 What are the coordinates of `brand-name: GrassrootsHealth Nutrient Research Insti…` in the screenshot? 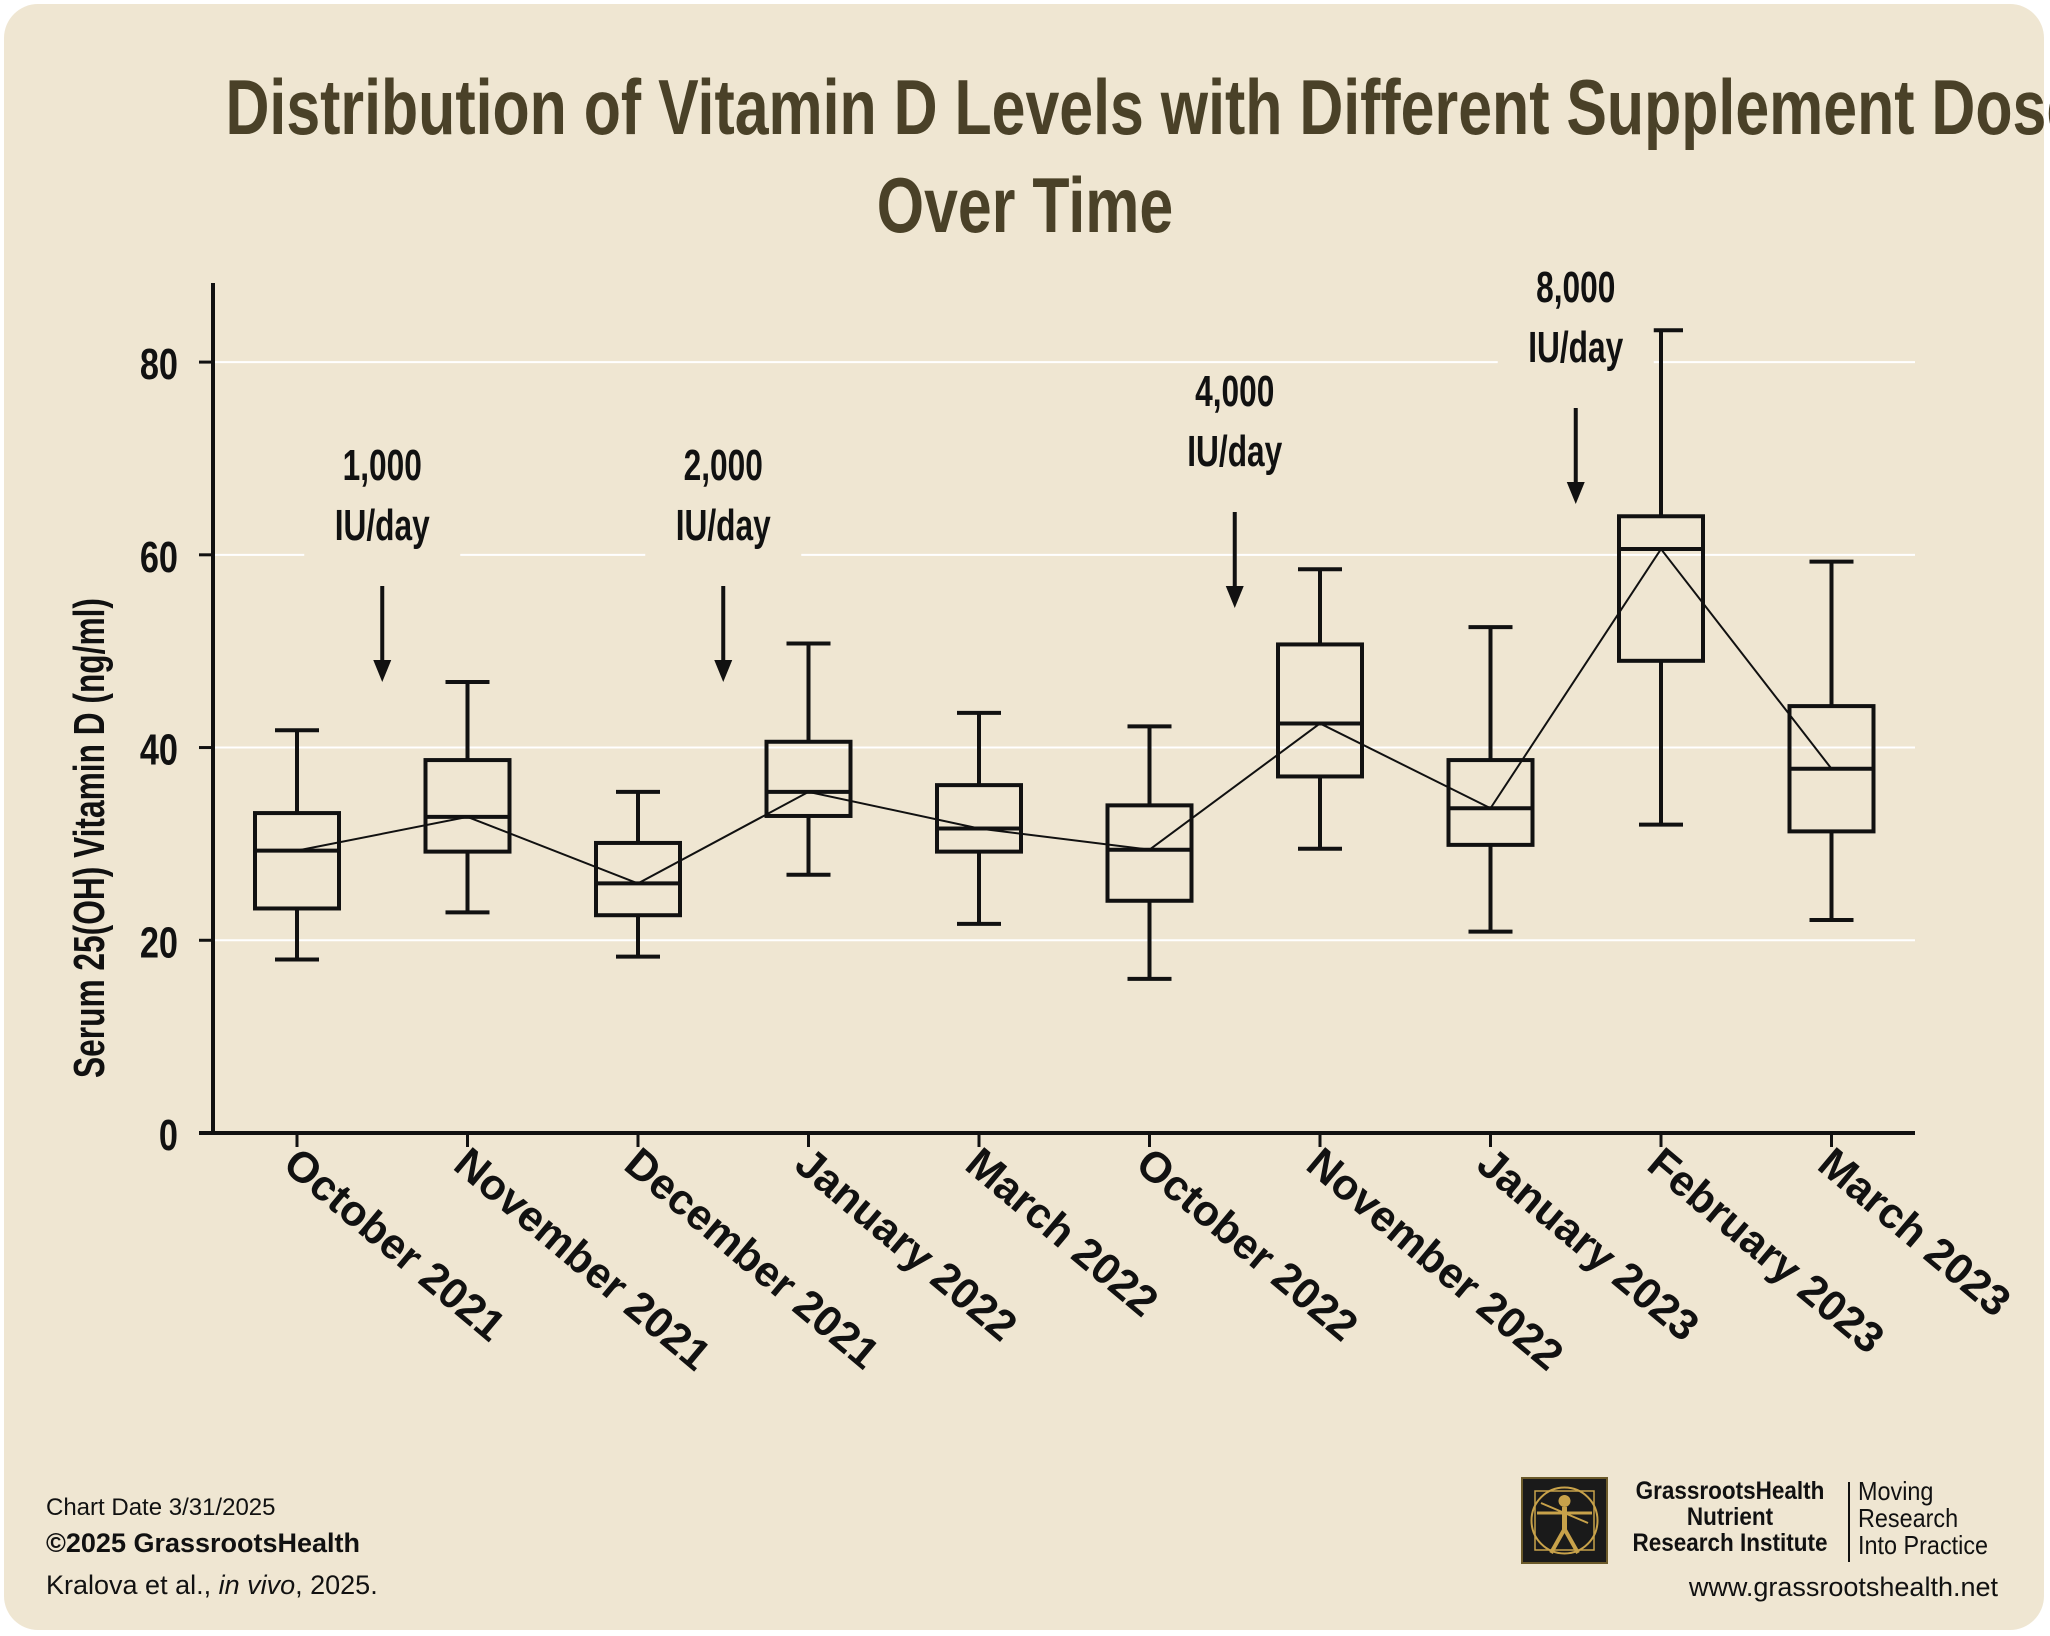 It's located at (1730, 1517).